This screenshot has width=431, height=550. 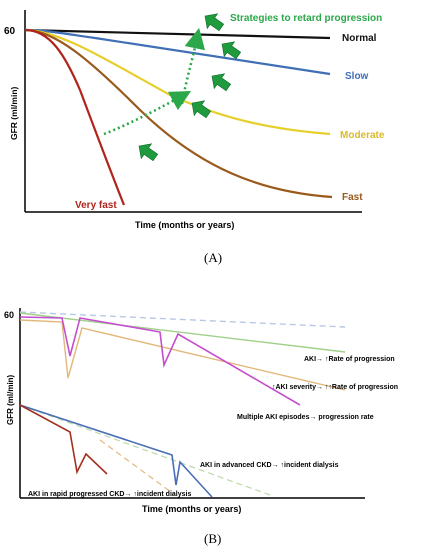 What do you see at coordinates (191, 509) in the screenshot?
I see `panel-b-x-axis-label: Time (months or years)` at bounding box center [191, 509].